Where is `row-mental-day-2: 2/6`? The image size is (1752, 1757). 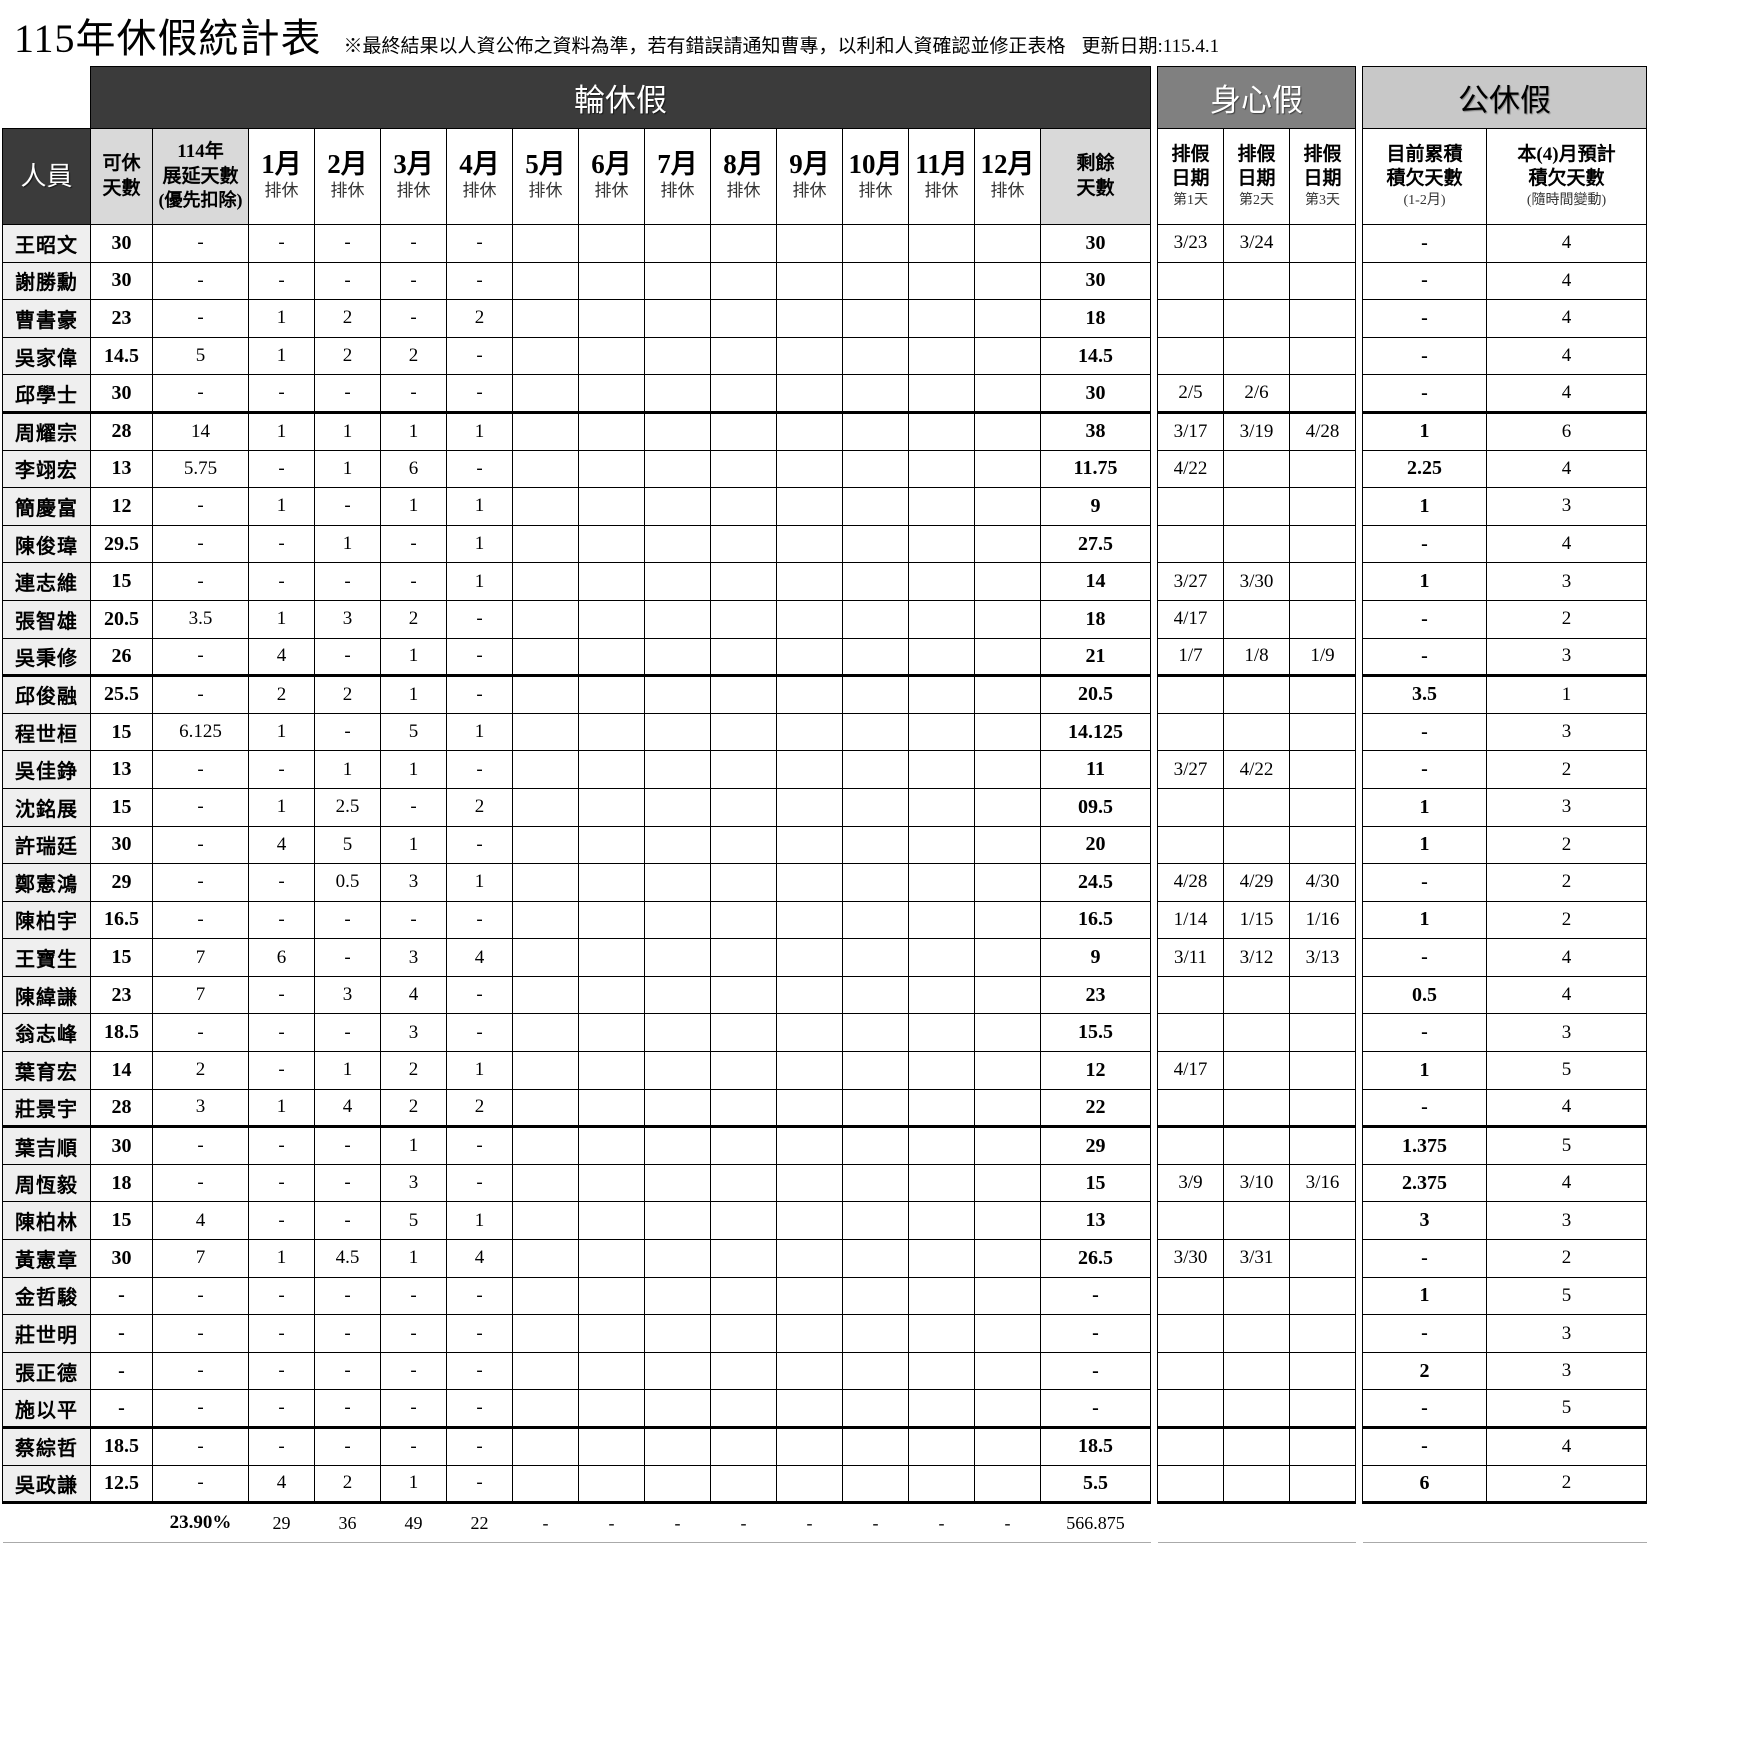
row-mental-day-2: 2/6 is located at coordinates (1256, 394).